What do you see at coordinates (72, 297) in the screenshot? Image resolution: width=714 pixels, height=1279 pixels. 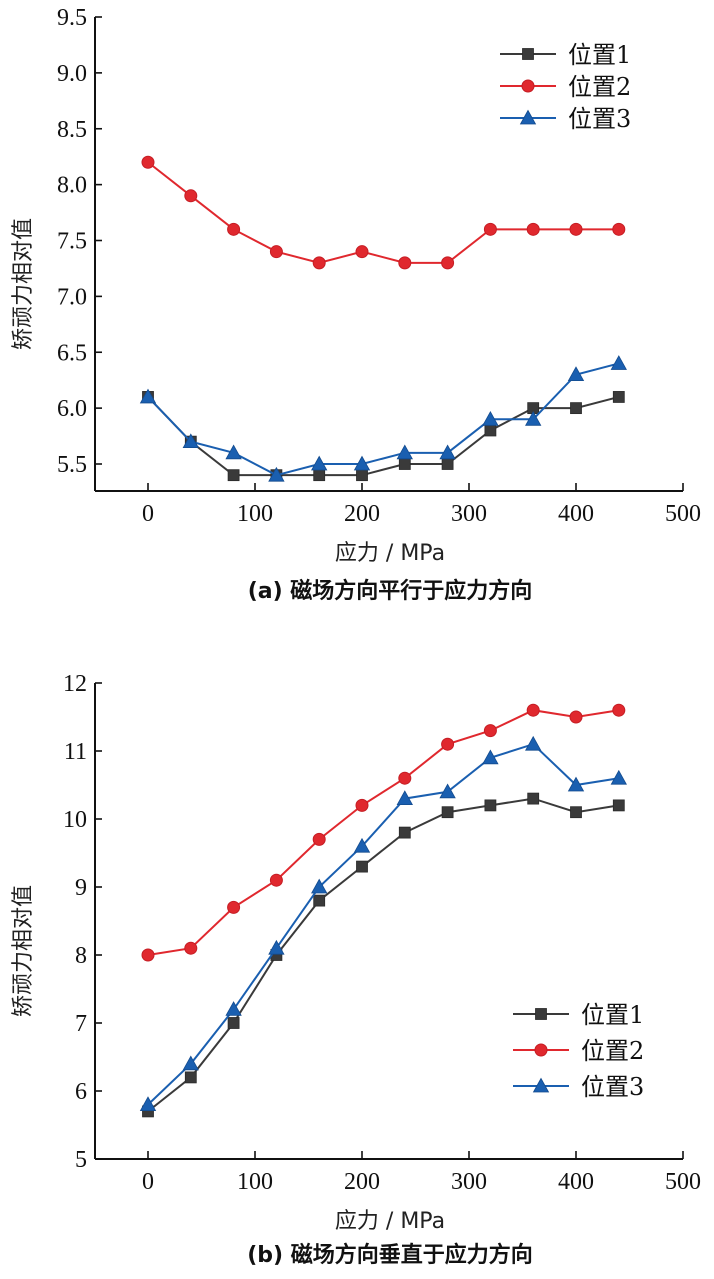 I see `y-tick-label: 7.0` at bounding box center [72, 297].